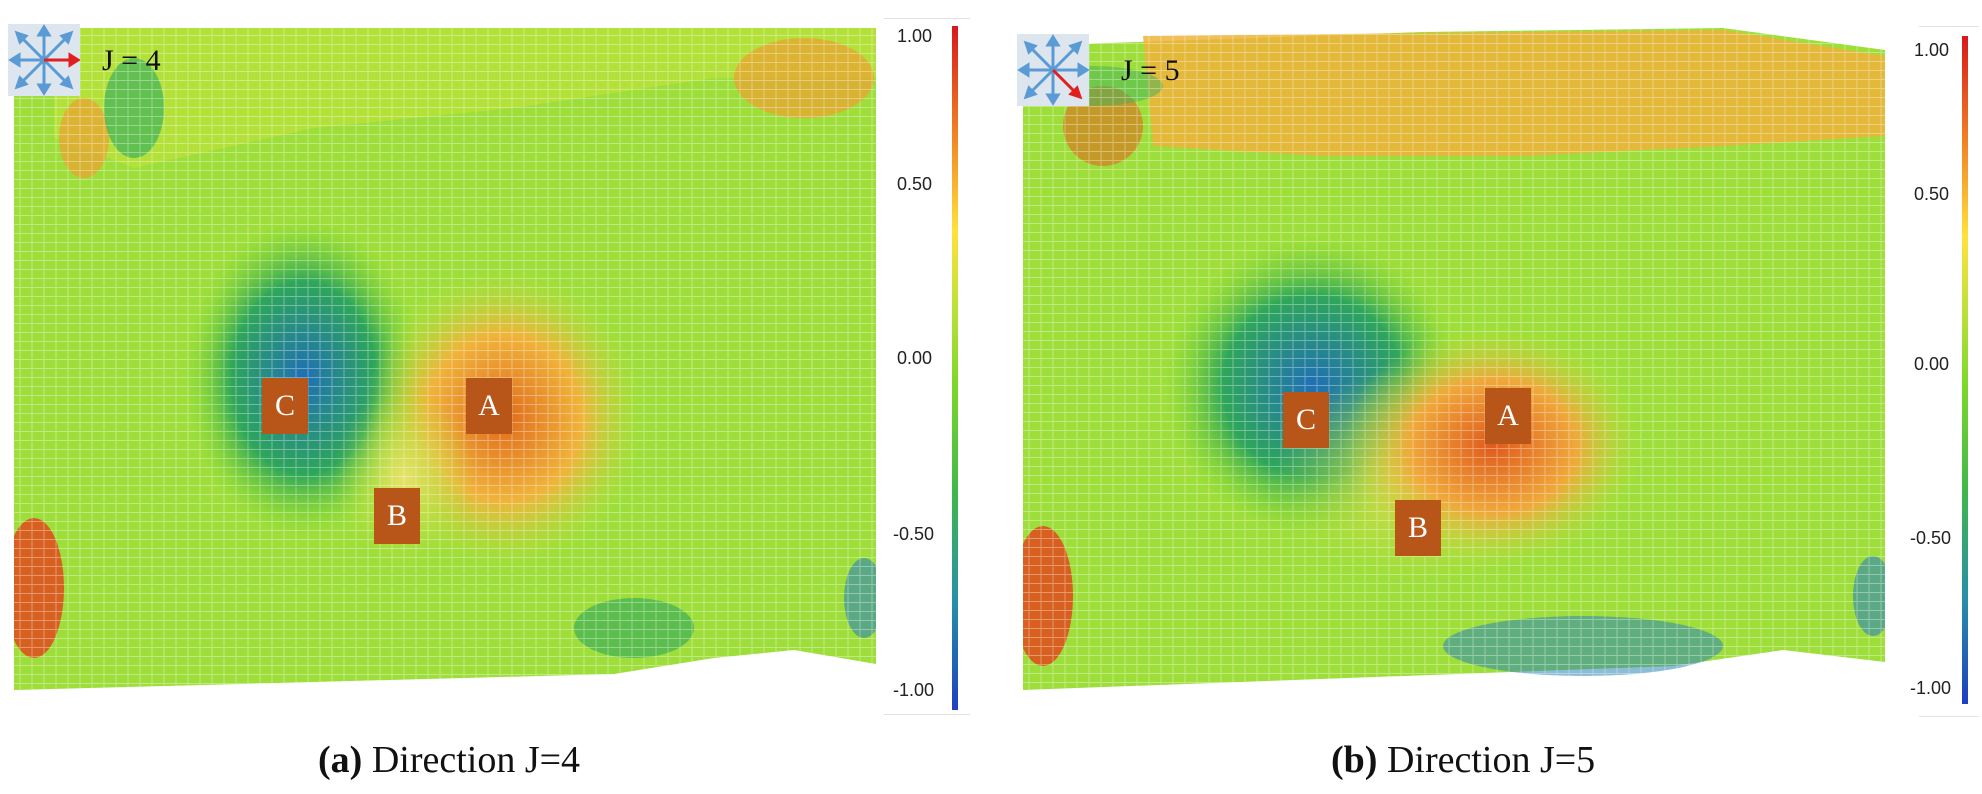  I want to click on caption-text: Direction J=5, so click(1491, 760).